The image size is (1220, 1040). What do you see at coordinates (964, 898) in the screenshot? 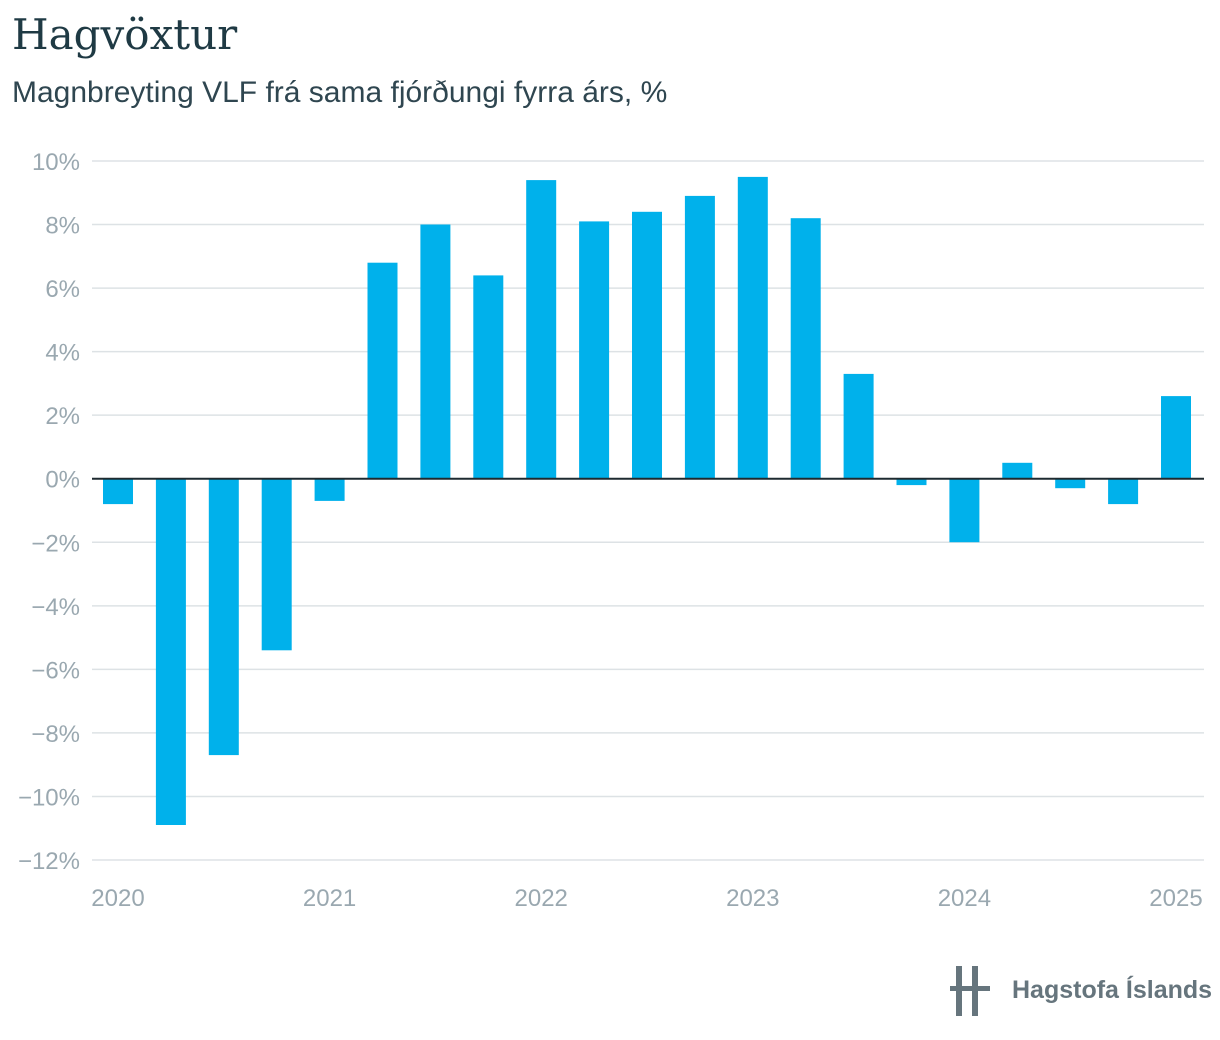
I see `x-tick-label: 2024` at bounding box center [964, 898].